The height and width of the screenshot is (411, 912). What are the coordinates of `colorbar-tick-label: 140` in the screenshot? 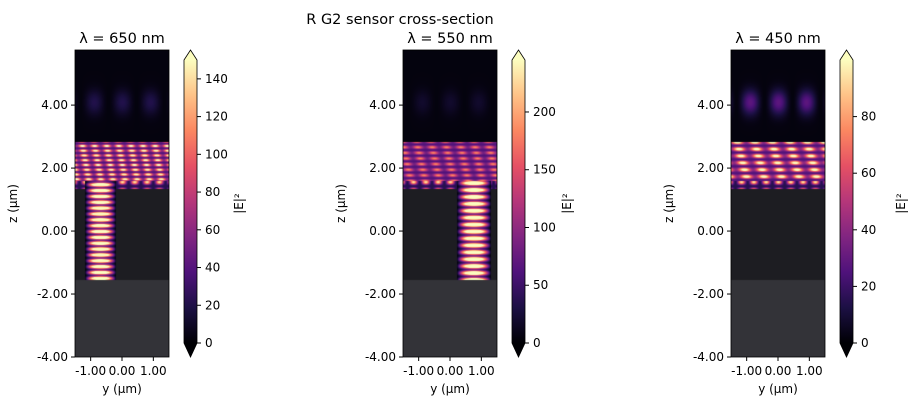 It's located at (216, 79).